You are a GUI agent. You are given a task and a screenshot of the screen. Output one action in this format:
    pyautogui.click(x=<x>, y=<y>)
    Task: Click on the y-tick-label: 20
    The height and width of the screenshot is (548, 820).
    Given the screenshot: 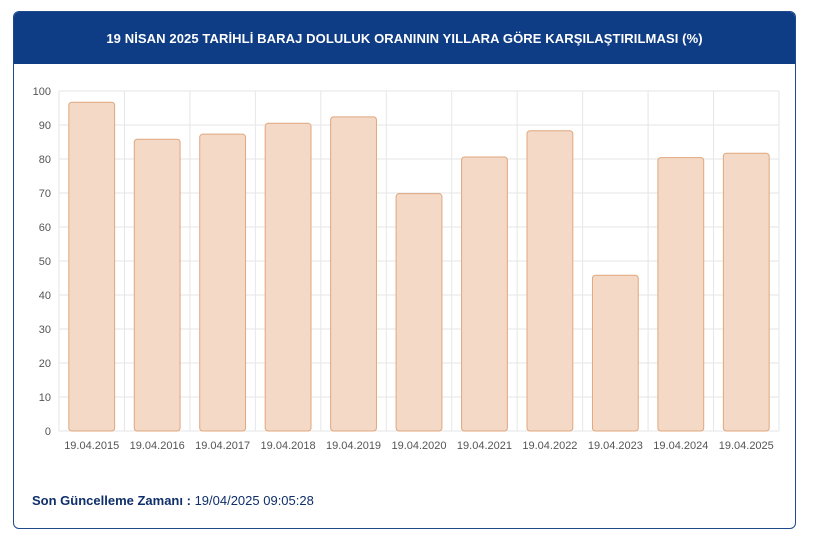 What is the action you would take?
    pyautogui.click(x=45, y=364)
    